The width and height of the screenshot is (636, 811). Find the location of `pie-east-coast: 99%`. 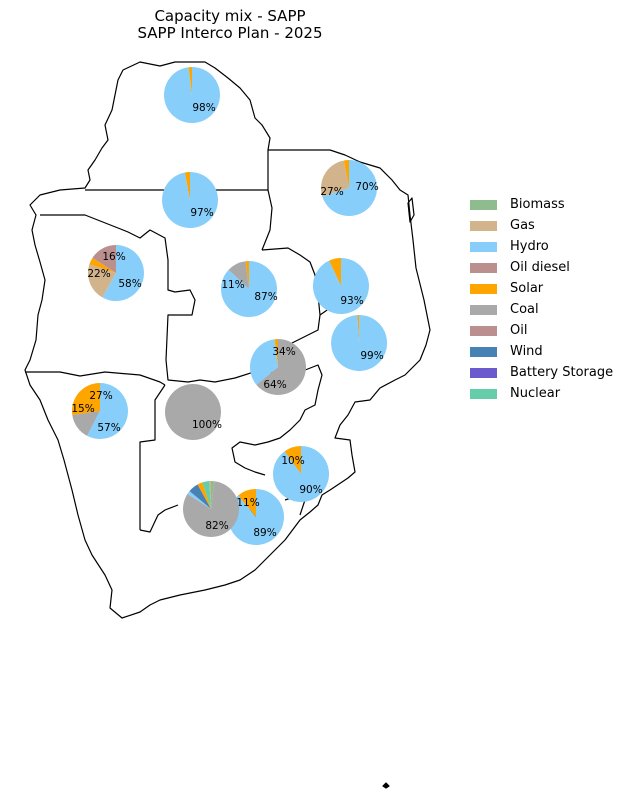

pie-east-coast: 99% is located at coordinates (359, 342).